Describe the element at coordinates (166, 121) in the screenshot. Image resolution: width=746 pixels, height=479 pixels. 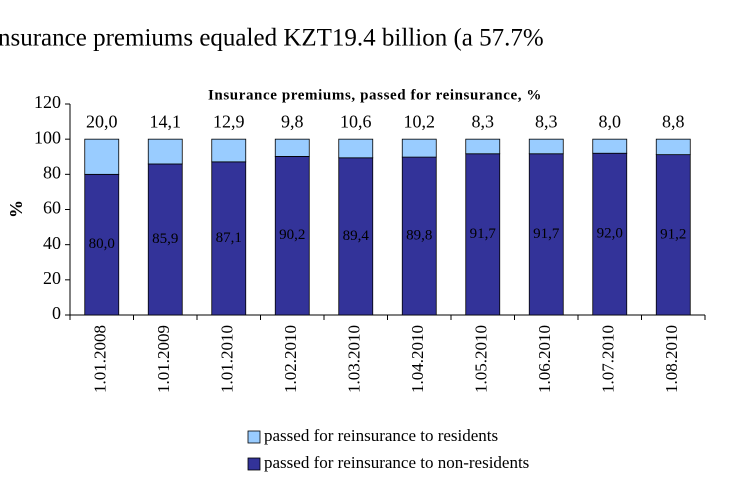
I see `value-label: 14,1` at that location.